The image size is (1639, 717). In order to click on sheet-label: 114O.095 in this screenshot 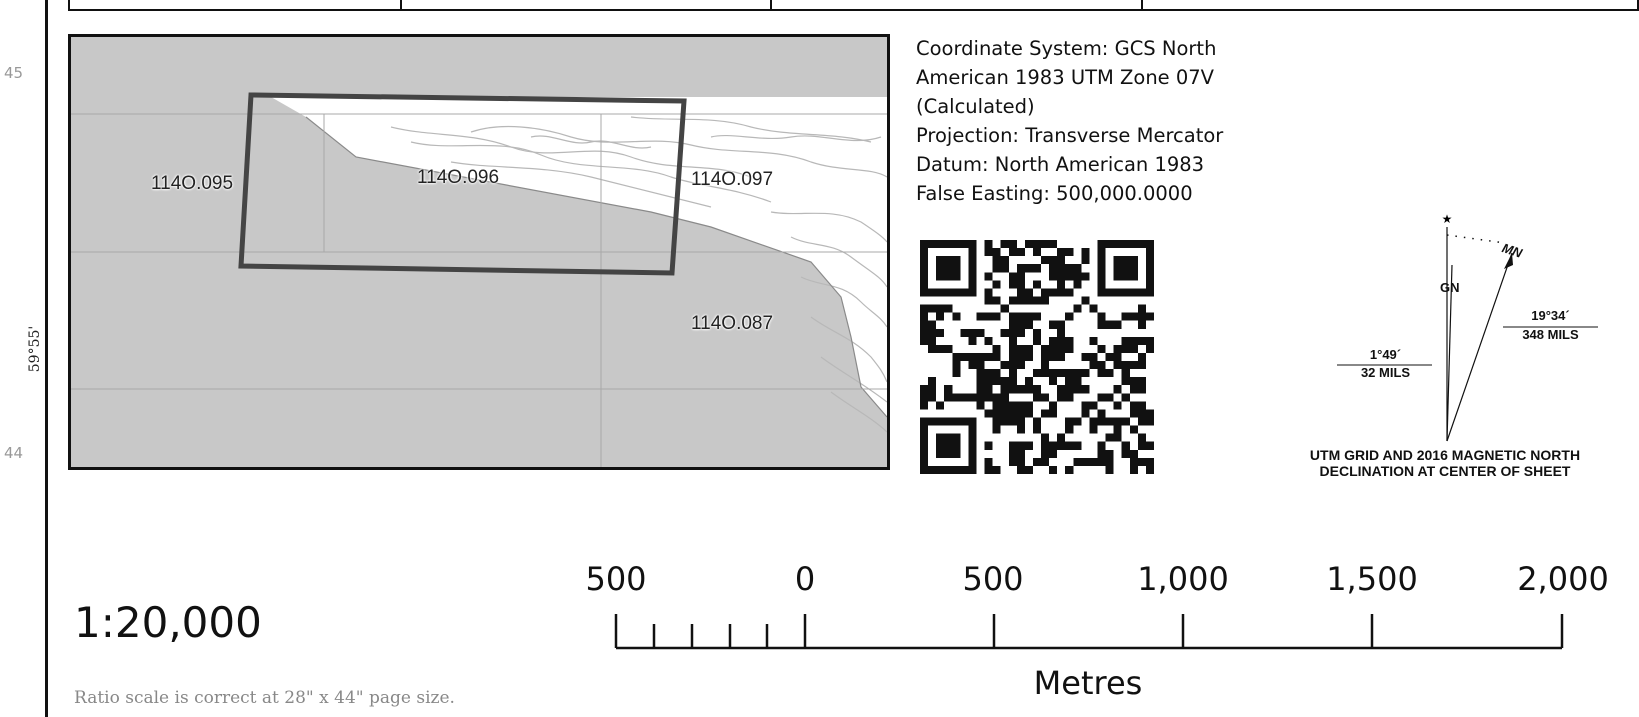, I will do `click(192, 183)`.